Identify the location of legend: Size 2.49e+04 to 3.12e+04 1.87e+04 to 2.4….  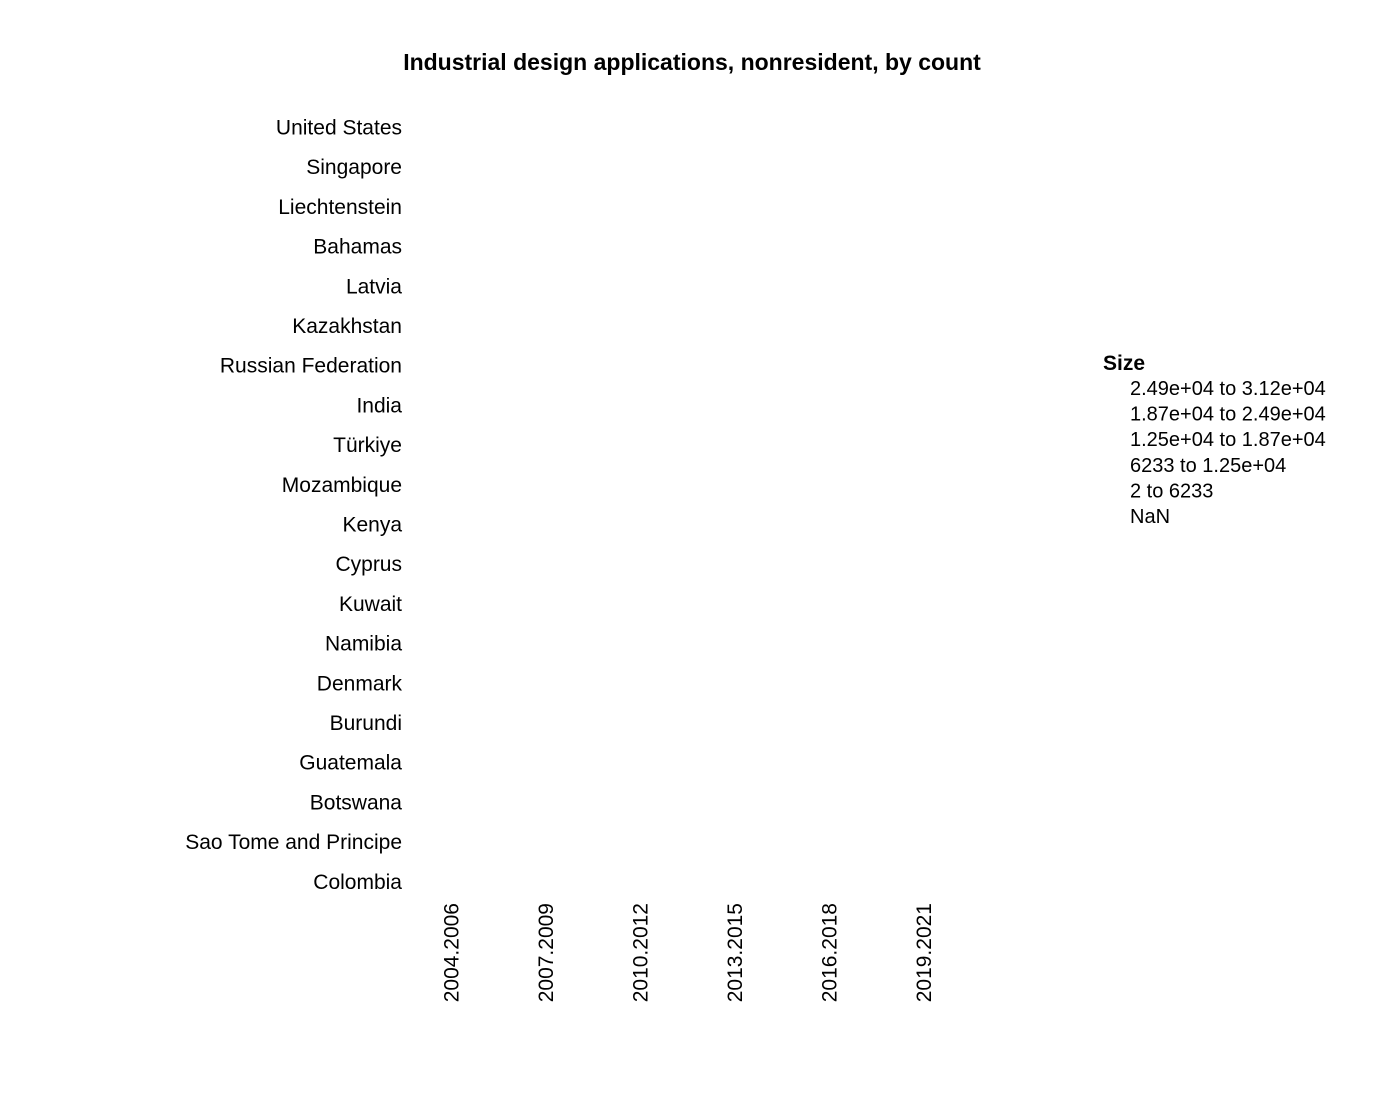
(1214, 440).